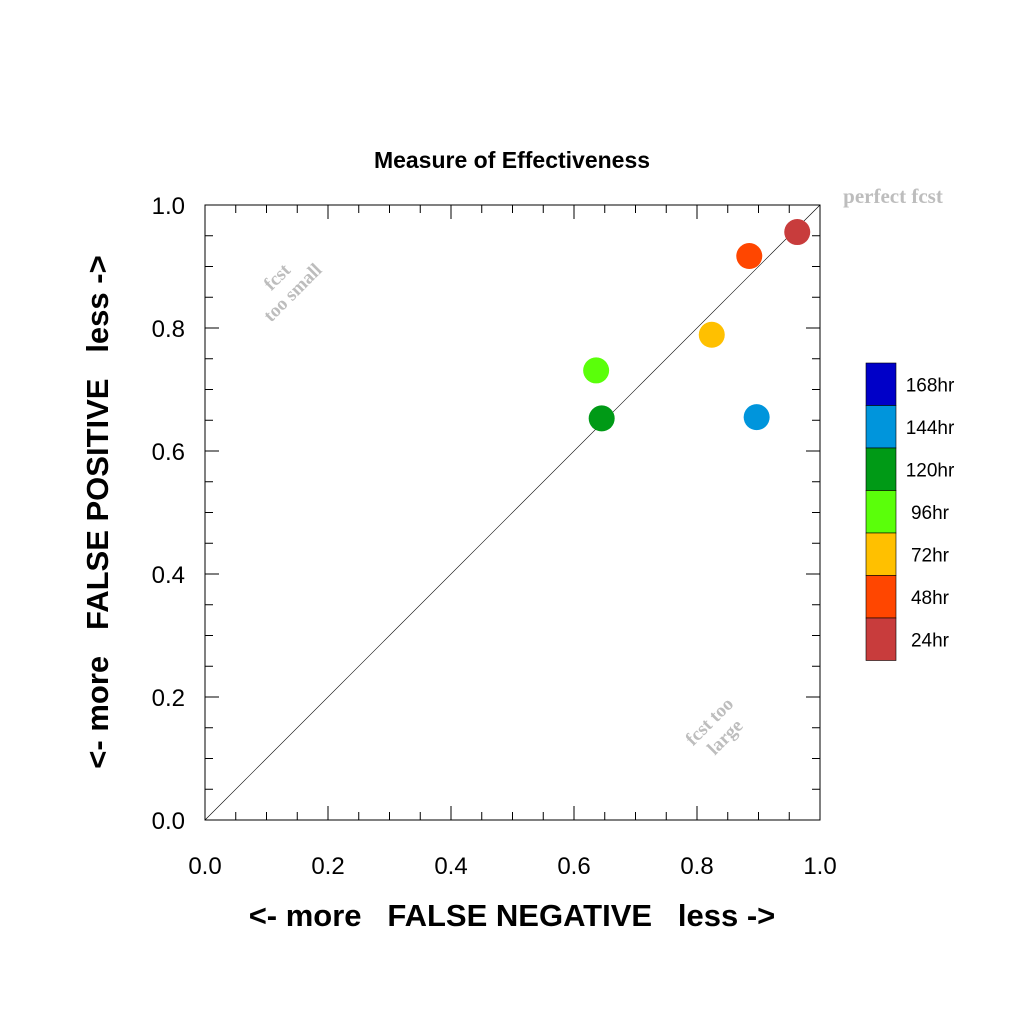  I want to click on y-tick-label: 0.4, so click(168, 575).